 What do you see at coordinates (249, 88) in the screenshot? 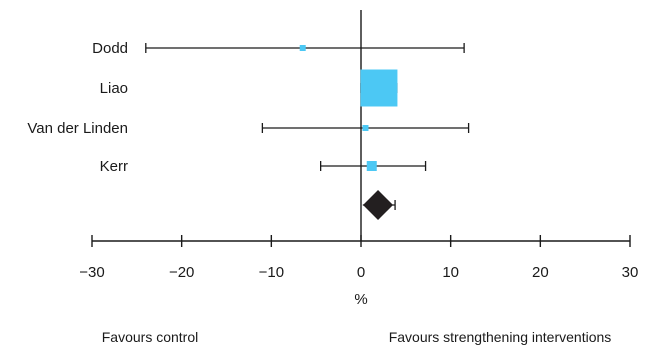
I see `study-row: Liao` at bounding box center [249, 88].